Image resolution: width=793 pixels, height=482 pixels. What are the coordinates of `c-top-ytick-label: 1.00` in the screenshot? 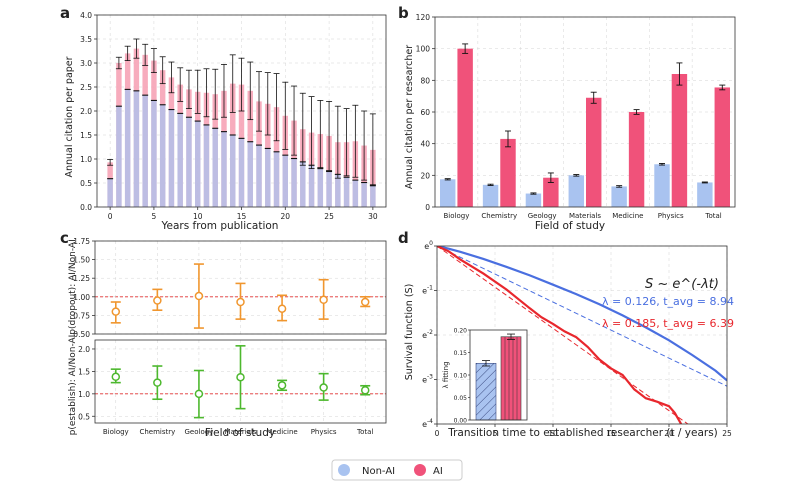 It's located at (81, 297).